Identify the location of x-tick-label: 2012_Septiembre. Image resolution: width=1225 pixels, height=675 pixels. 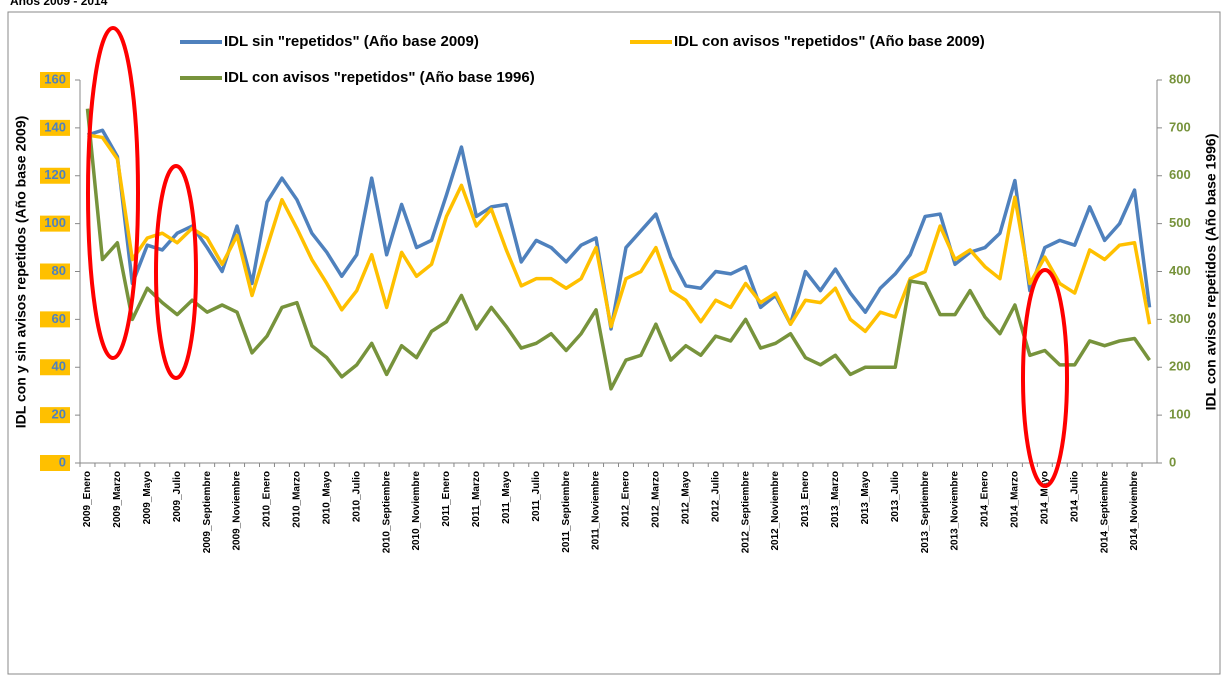
(745, 512).